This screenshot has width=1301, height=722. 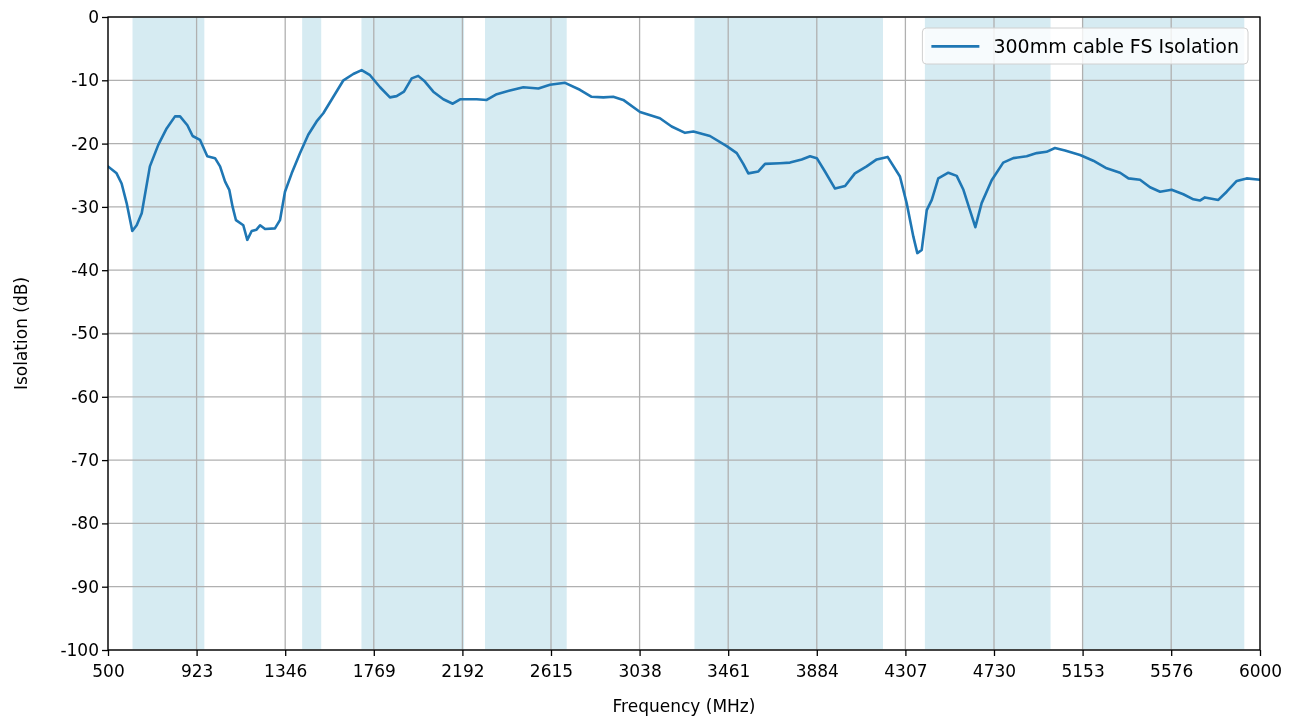 What do you see at coordinates (85, 396) in the screenshot?
I see `y-tick-label: -60` at bounding box center [85, 396].